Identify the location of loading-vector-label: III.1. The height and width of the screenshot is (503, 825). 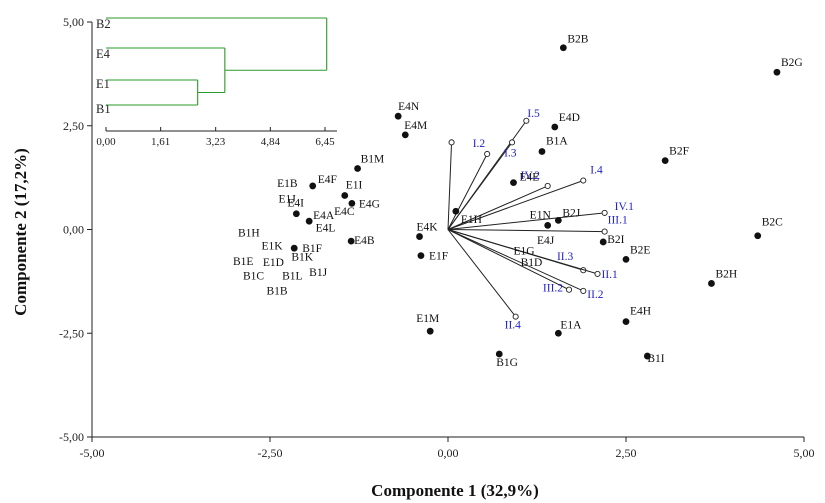
(618, 221).